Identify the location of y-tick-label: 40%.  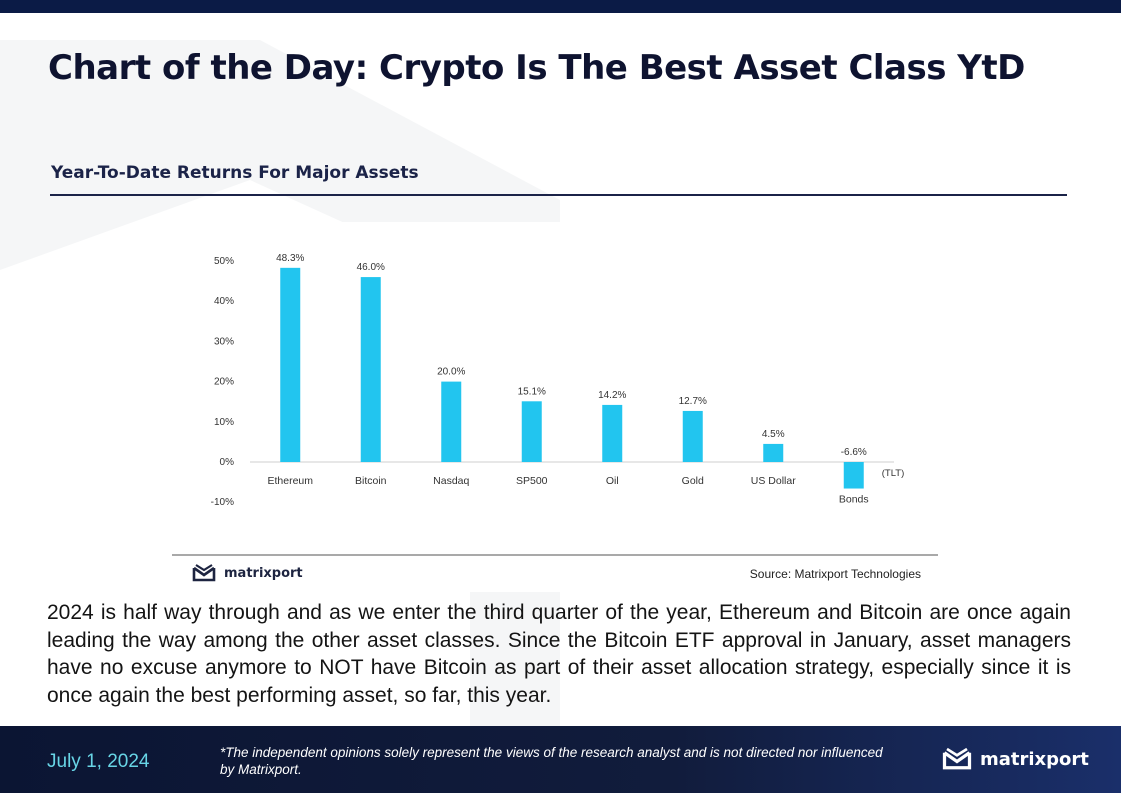
(224, 301).